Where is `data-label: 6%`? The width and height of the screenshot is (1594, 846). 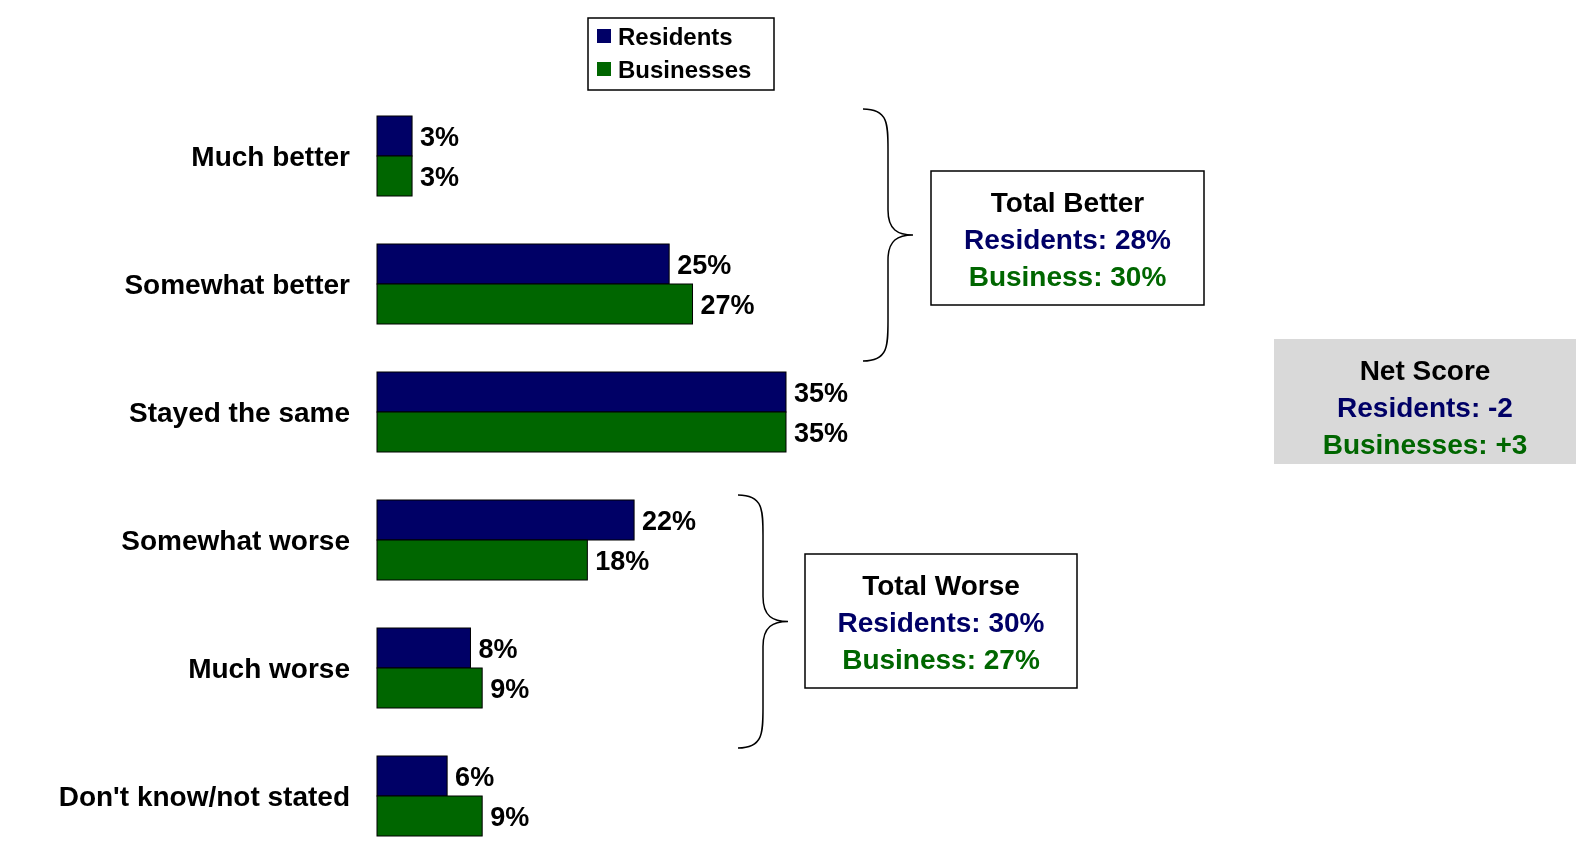 data-label: 6% is located at coordinates (475, 777).